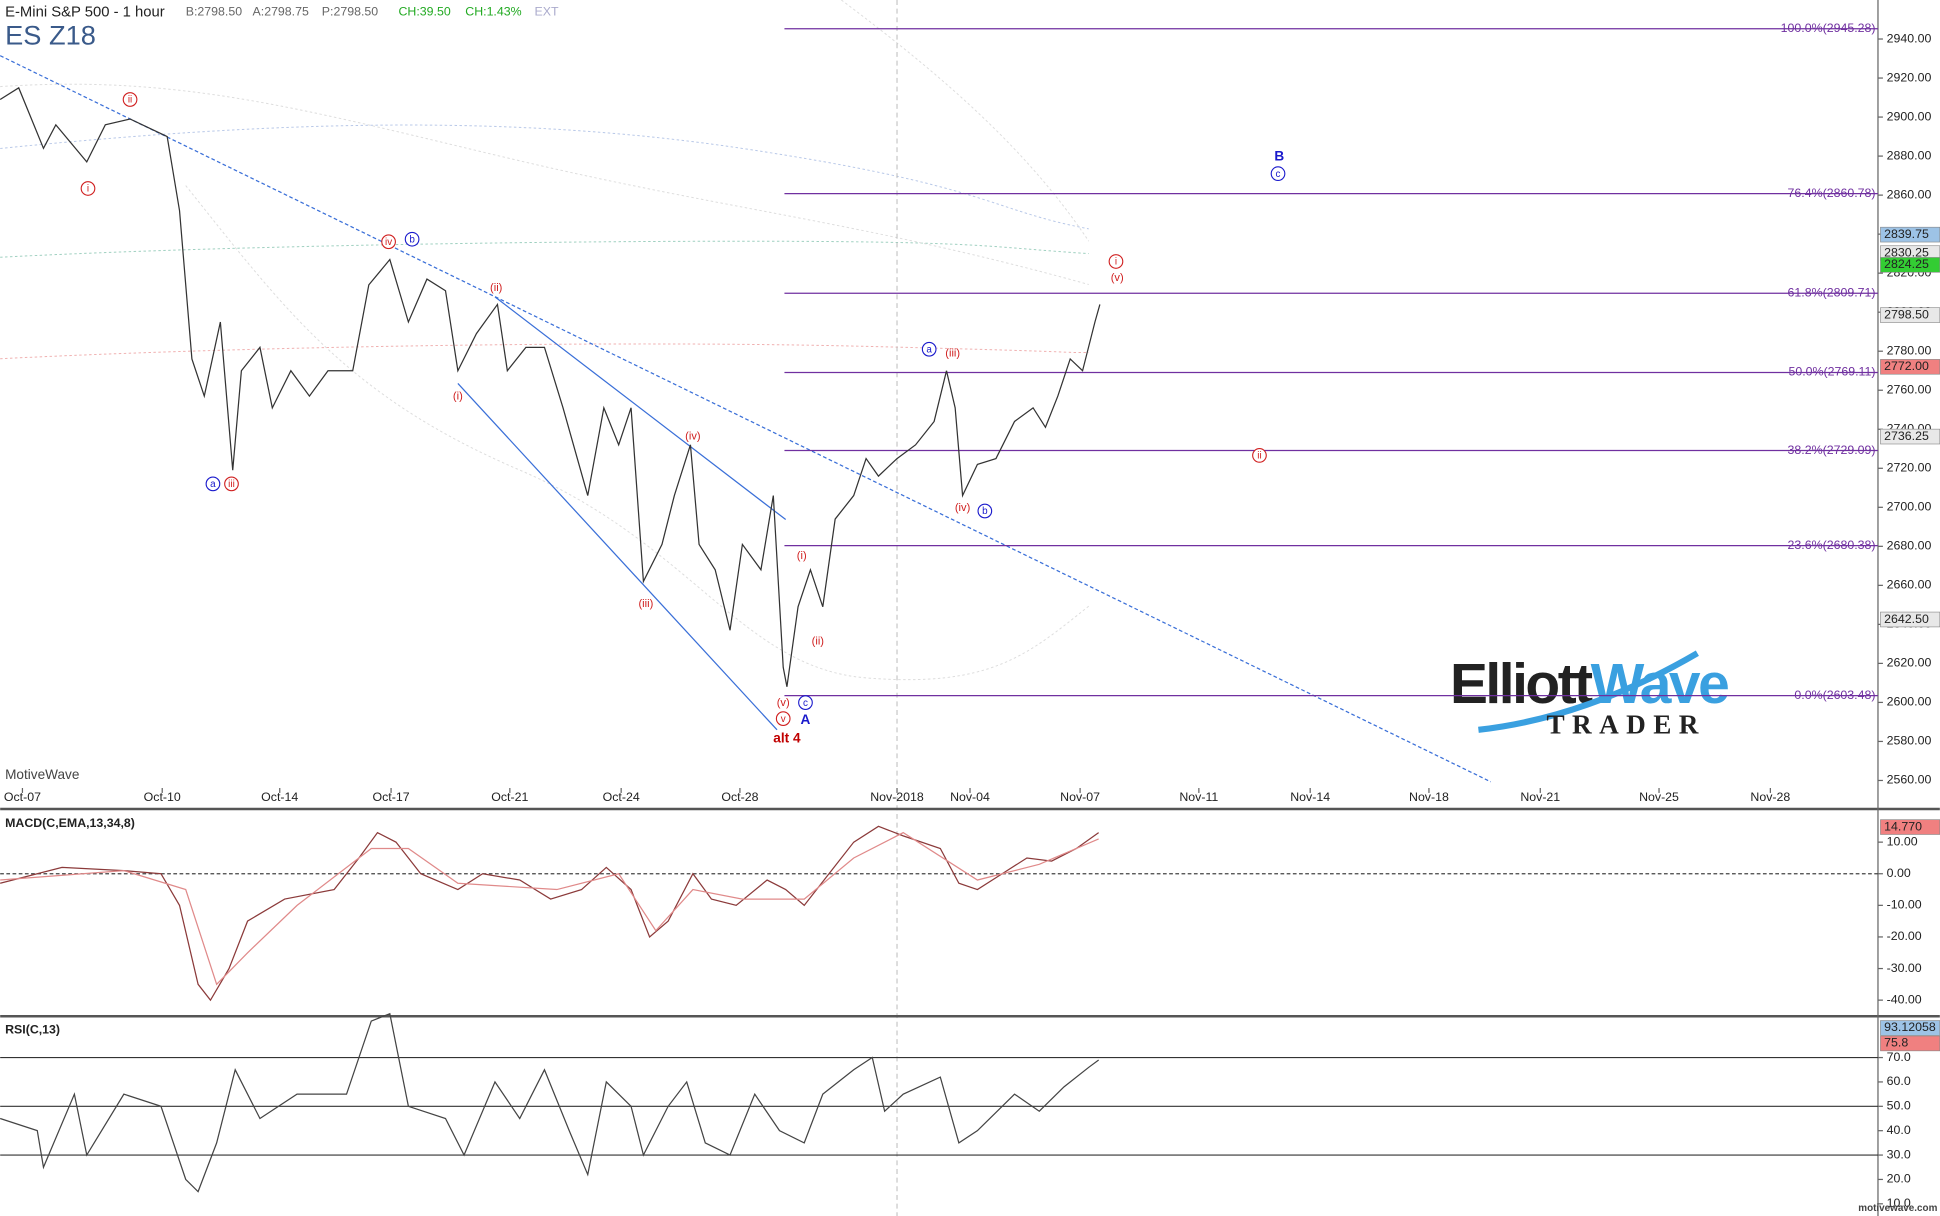 This screenshot has height=1216, width=1940. Describe the element at coordinates (1279, 156) in the screenshot. I see `wave-label: B` at that location.